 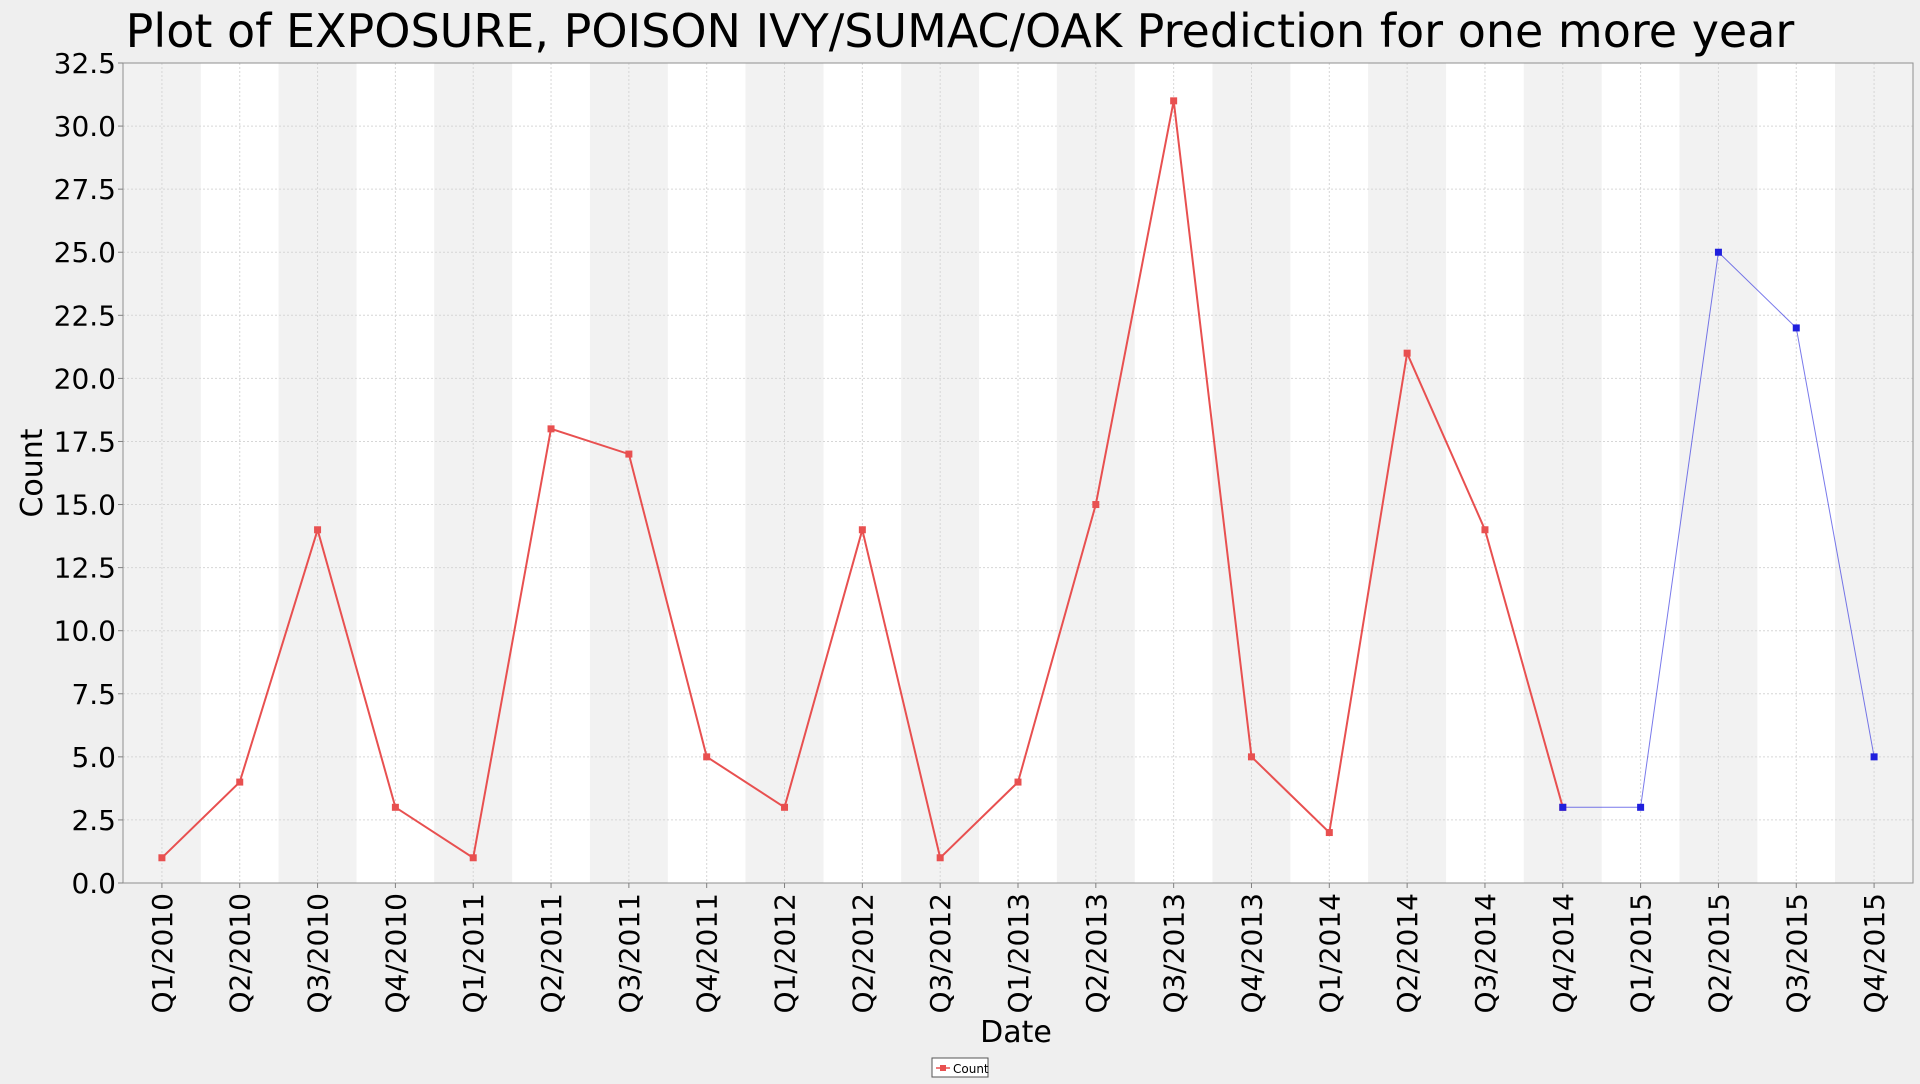 What do you see at coordinates (473, 953) in the screenshot?
I see `x-tick-label: Q1/2011` at bounding box center [473, 953].